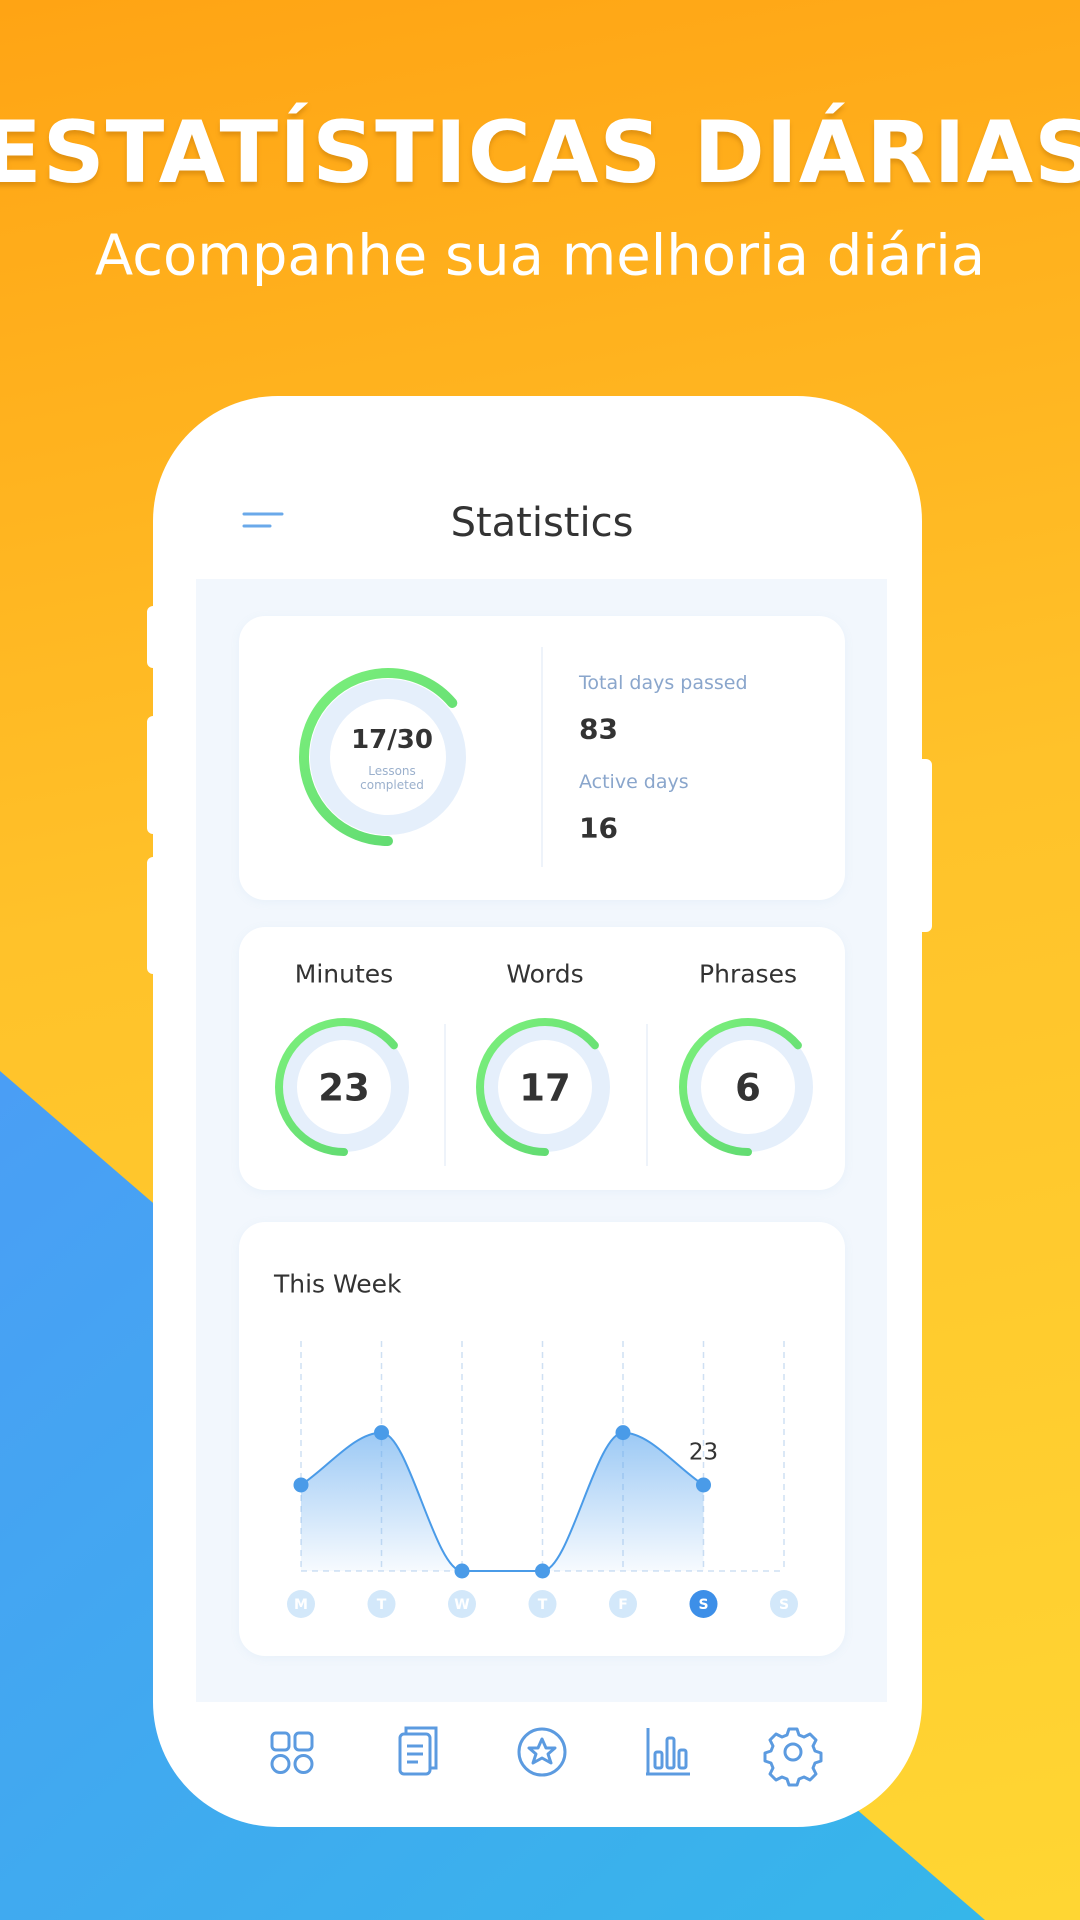 This screenshot has height=1920, width=1080. I want to click on nav-lessons, so click(418, 1751).